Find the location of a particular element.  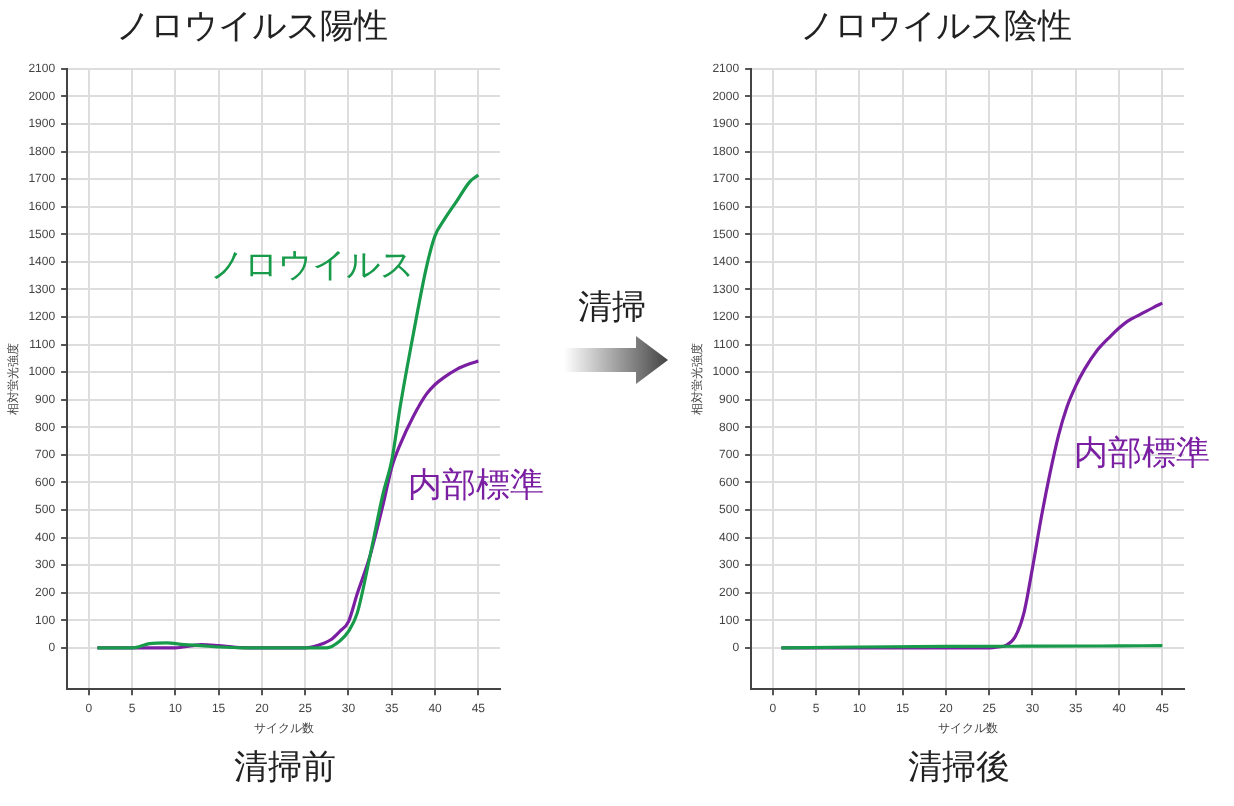

text: 清掃前 is located at coordinates (285, 768).